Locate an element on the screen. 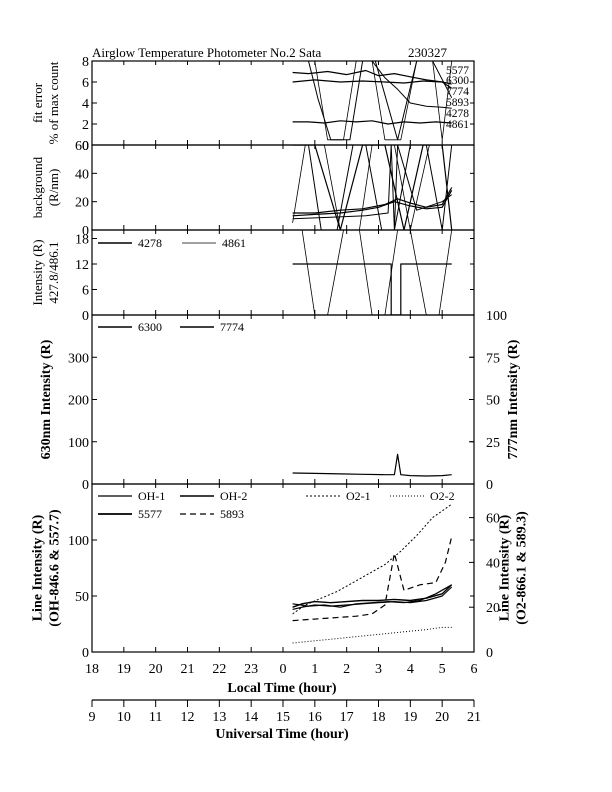 Image resolution: width=612 pixels, height=792 pixels. panel-background: 0 20 40 60 background (R/nm) is located at coordinates (252, 189).